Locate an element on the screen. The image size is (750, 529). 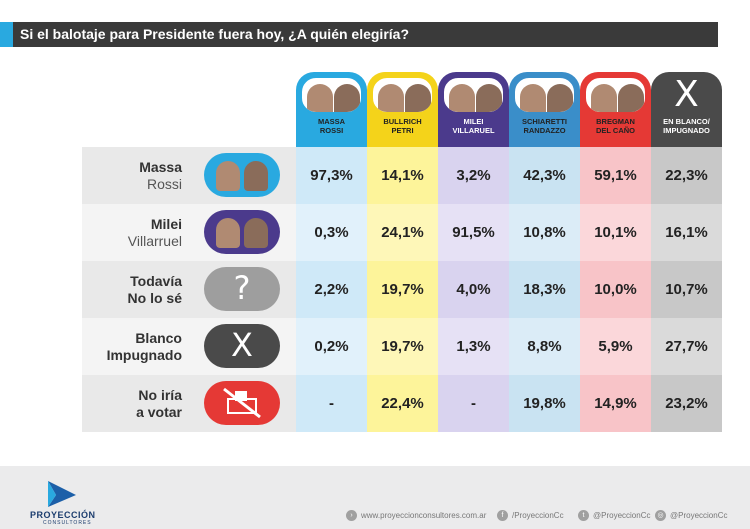
website-text: www.proyeccionconsultores.com.ar is located at coordinates (424, 515).